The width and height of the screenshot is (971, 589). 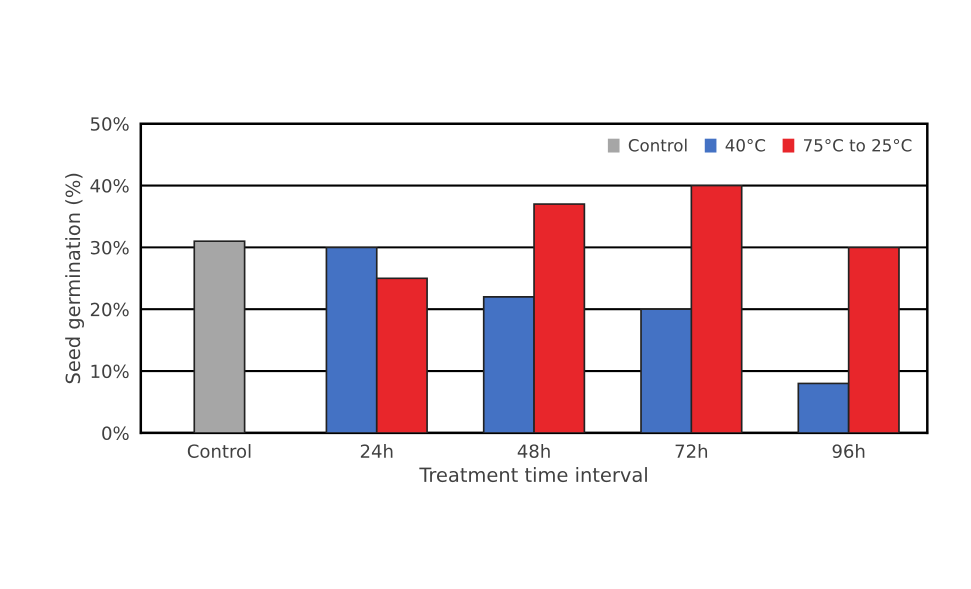 I want to click on legend-label: 75°C to 25°C, so click(x=858, y=145).